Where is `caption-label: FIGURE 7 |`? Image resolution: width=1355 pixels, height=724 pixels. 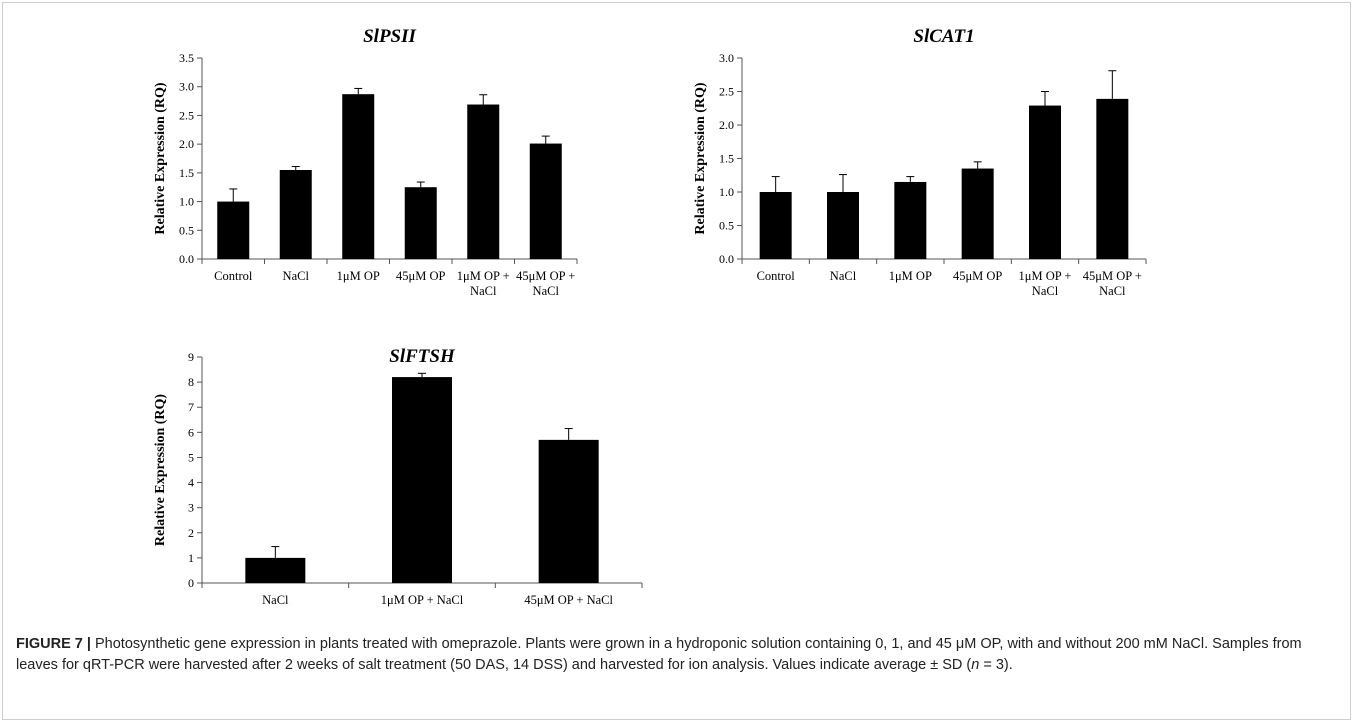
caption-label: FIGURE 7 | is located at coordinates (53, 644).